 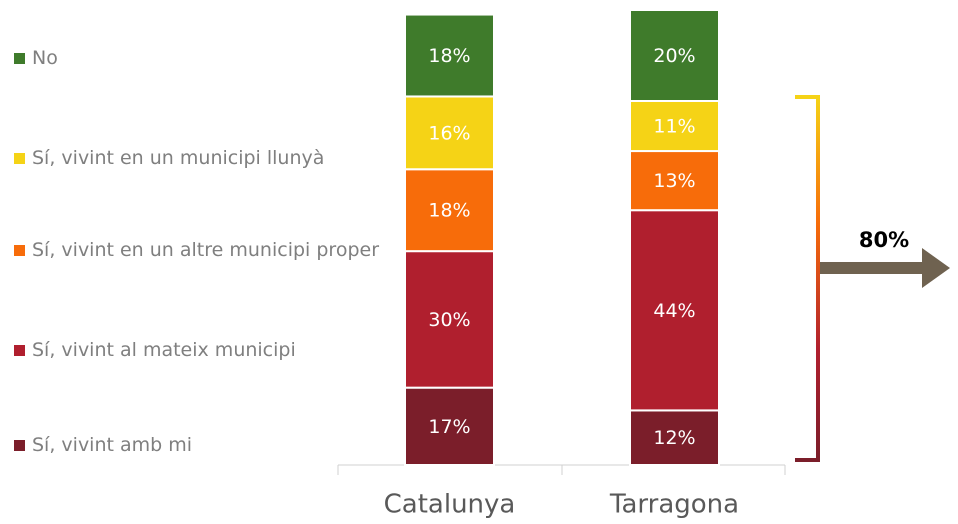 I want to click on value-label: 13%, so click(x=674, y=181).